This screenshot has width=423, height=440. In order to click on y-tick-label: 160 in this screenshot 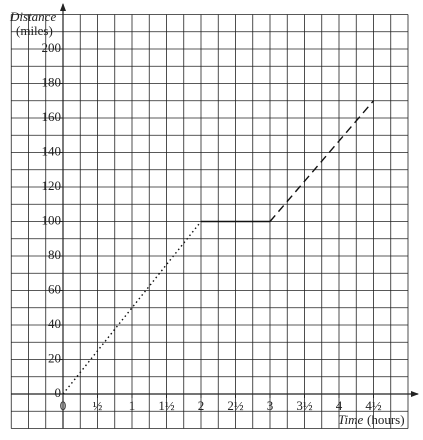, I will do `click(52, 116)`.